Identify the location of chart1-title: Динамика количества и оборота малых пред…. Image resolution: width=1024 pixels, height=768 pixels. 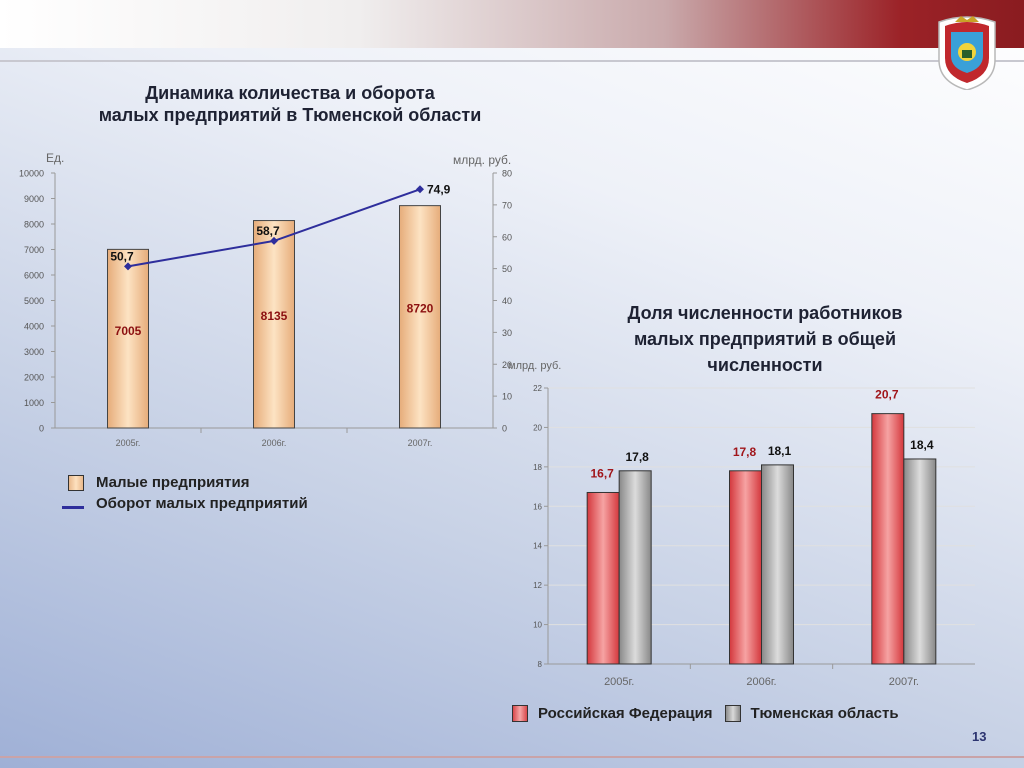
(290, 104).